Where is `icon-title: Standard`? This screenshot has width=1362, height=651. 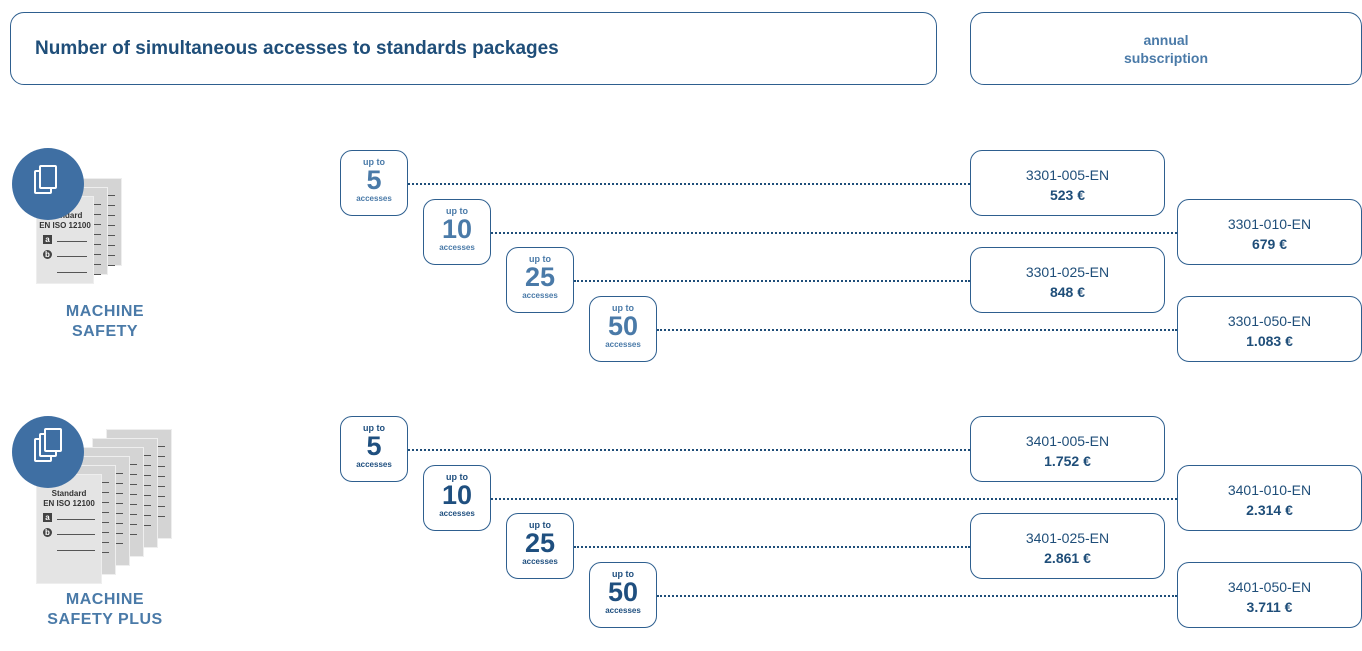
icon-title: Standard is located at coordinates (69, 493).